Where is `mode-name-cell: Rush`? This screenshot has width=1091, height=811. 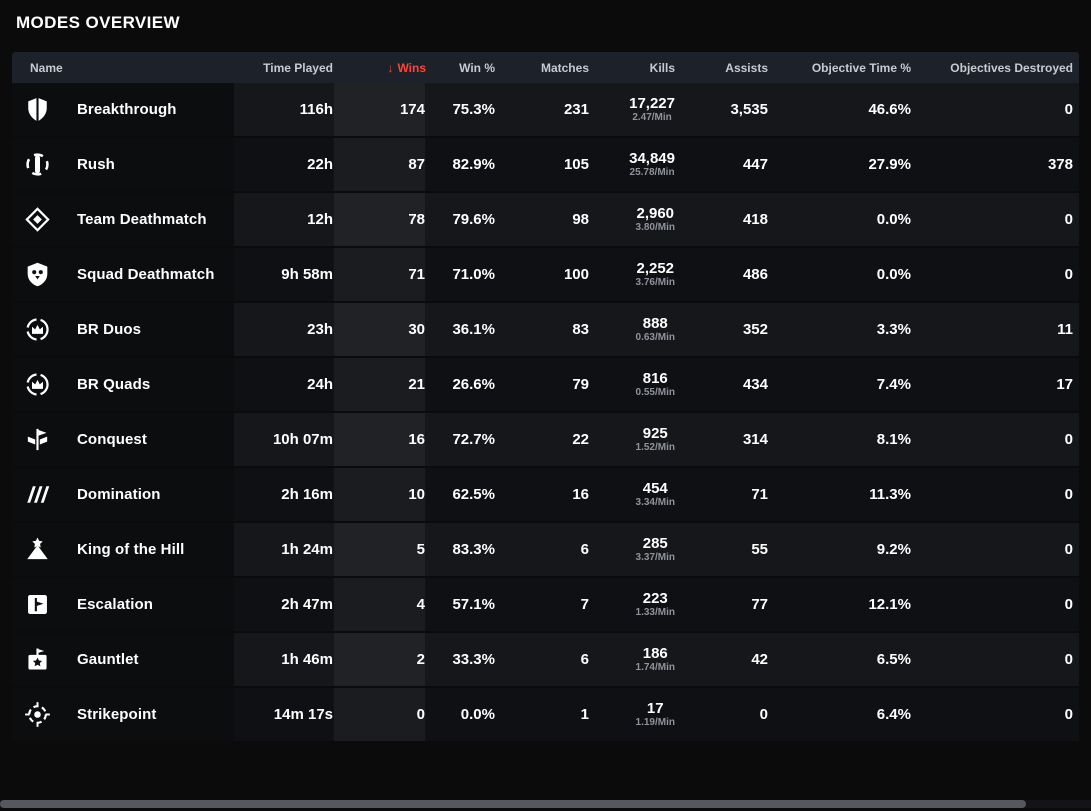
mode-name-cell: Rush is located at coordinates (123, 164).